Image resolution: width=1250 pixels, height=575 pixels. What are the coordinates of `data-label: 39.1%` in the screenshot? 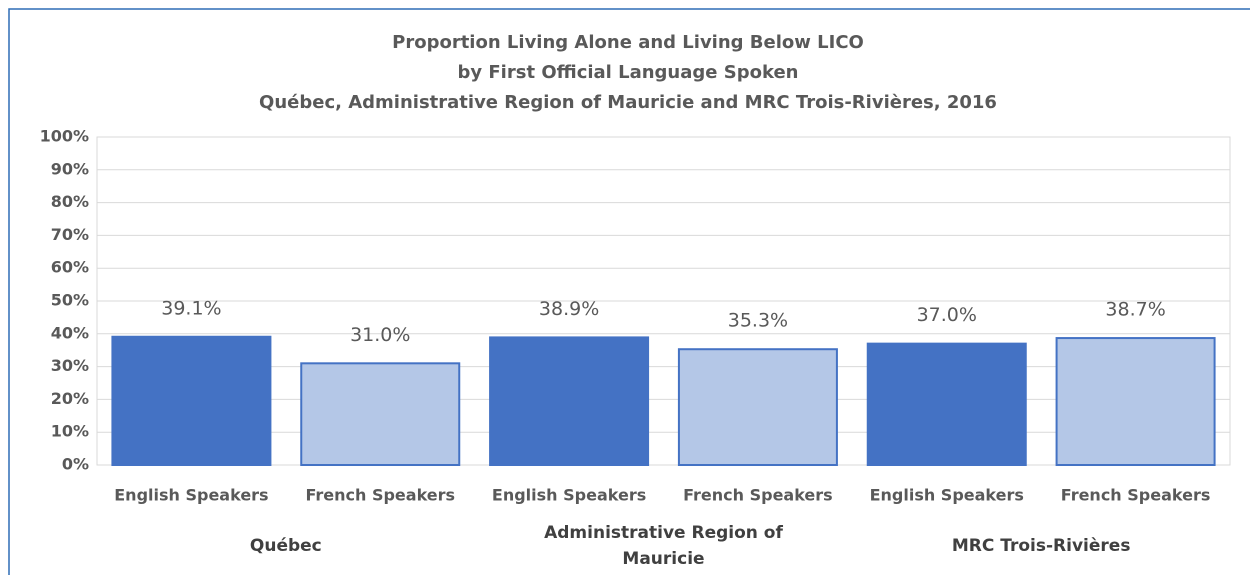 It's located at (191, 308).